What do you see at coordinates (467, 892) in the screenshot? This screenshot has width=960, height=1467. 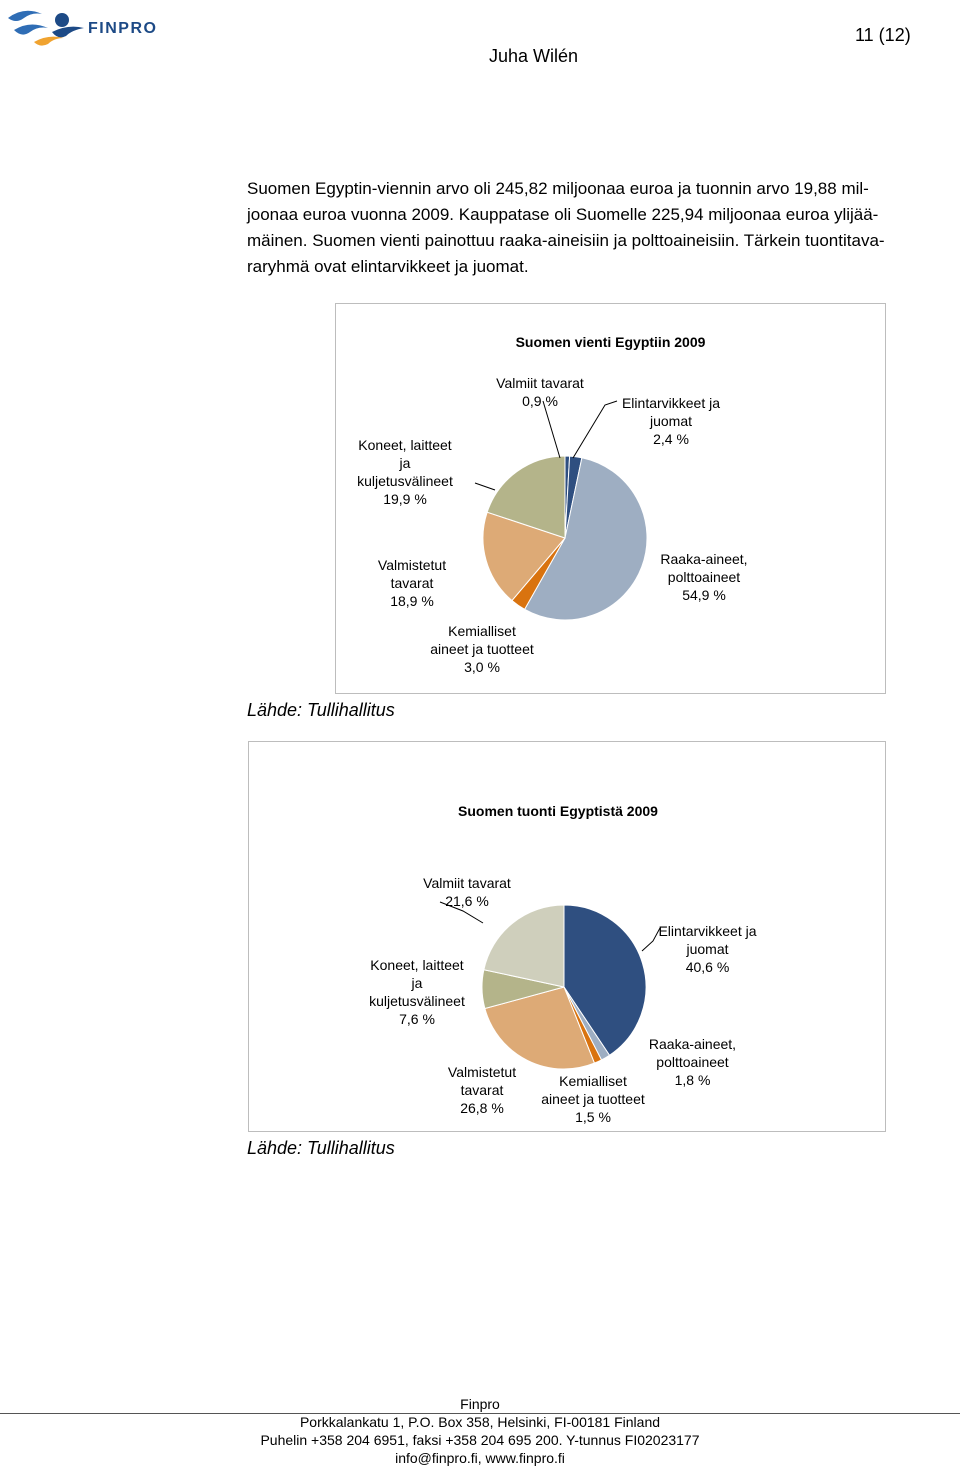 I see `import-label-valmiit: Valmiit tavarat 21,6 %` at bounding box center [467, 892].